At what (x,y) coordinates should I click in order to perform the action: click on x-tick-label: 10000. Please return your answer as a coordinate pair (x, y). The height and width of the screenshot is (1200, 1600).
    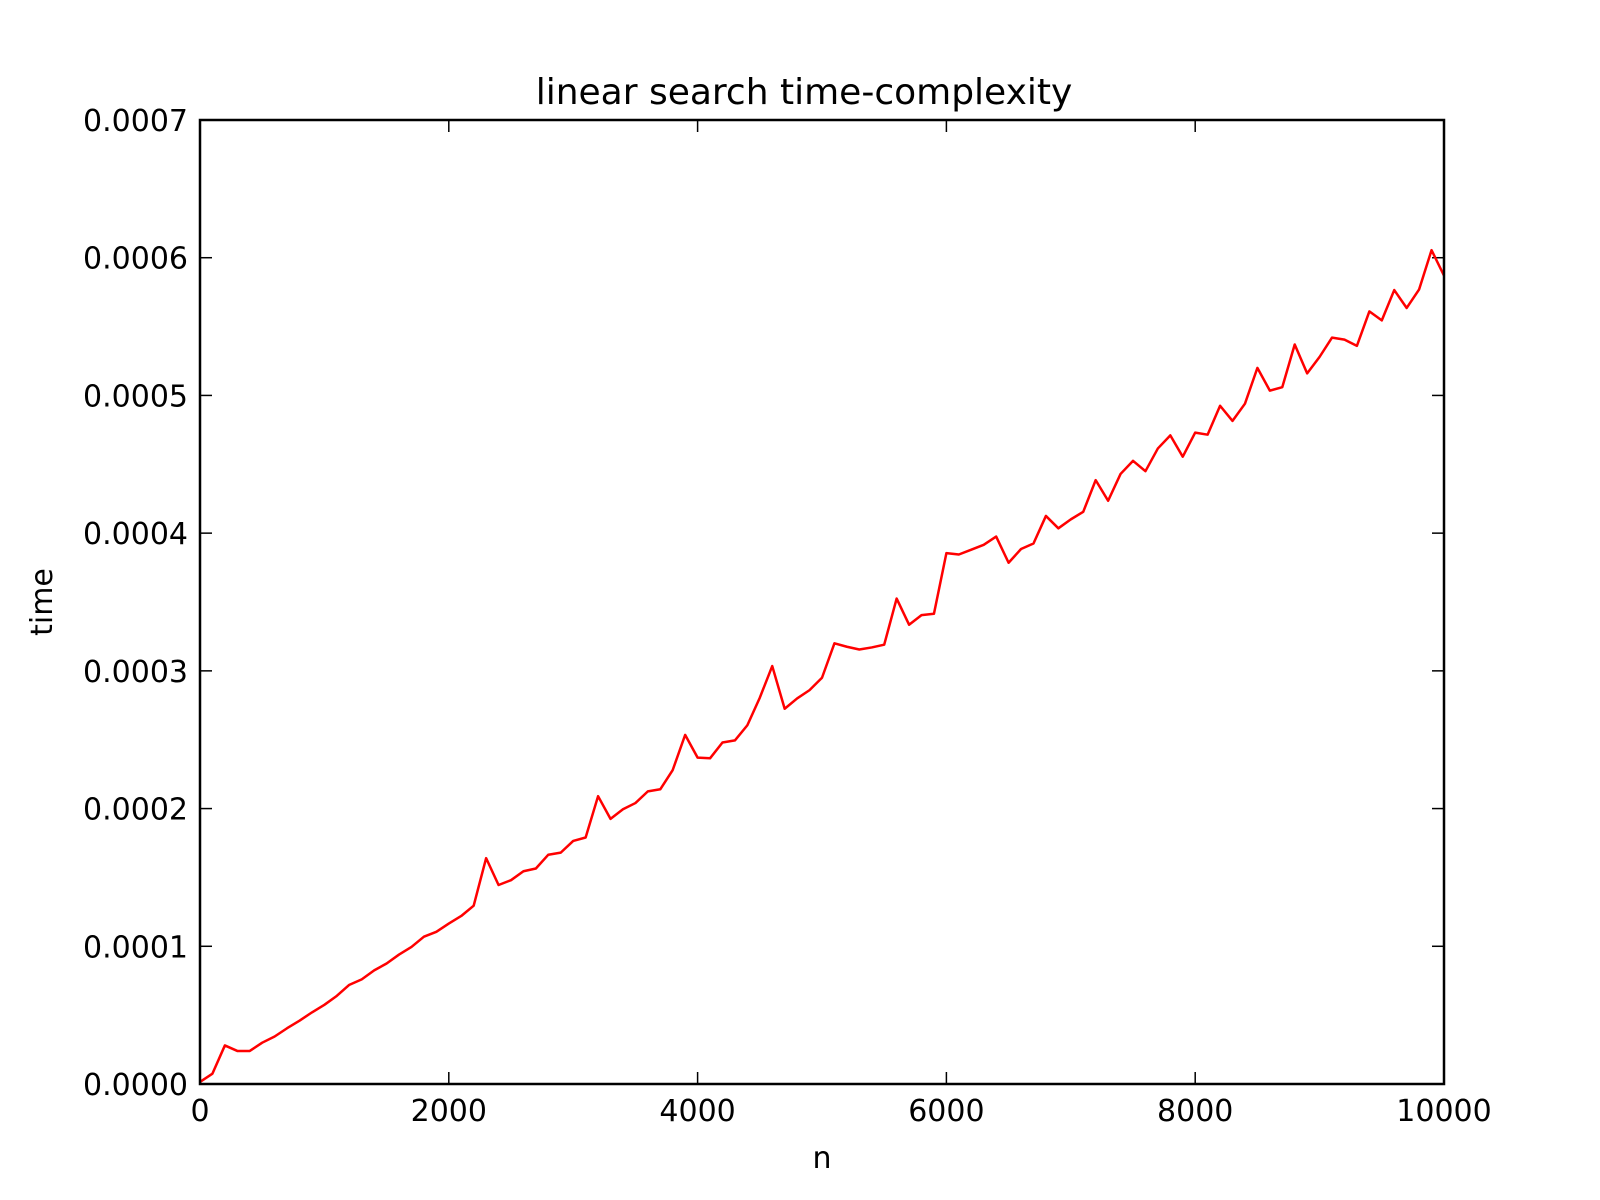
    Looking at the image, I should click on (1443, 1111).